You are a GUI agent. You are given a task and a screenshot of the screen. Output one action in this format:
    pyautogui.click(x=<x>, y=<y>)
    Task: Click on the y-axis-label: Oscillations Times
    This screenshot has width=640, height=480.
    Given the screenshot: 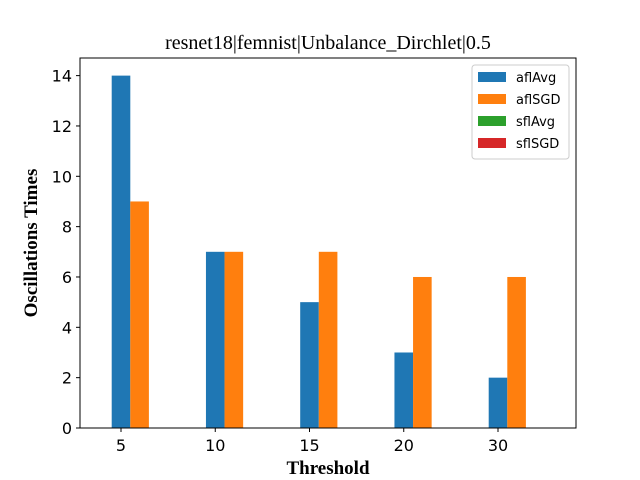 What is the action you would take?
    pyautogui.click(x=31, y=243)
    